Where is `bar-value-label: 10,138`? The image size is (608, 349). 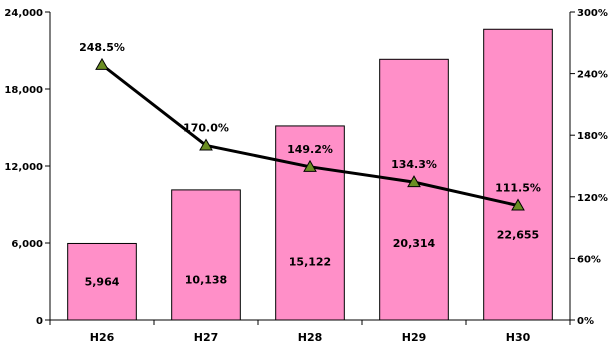
bar-value-label: 10,138 is located at coordinates (206, 280).